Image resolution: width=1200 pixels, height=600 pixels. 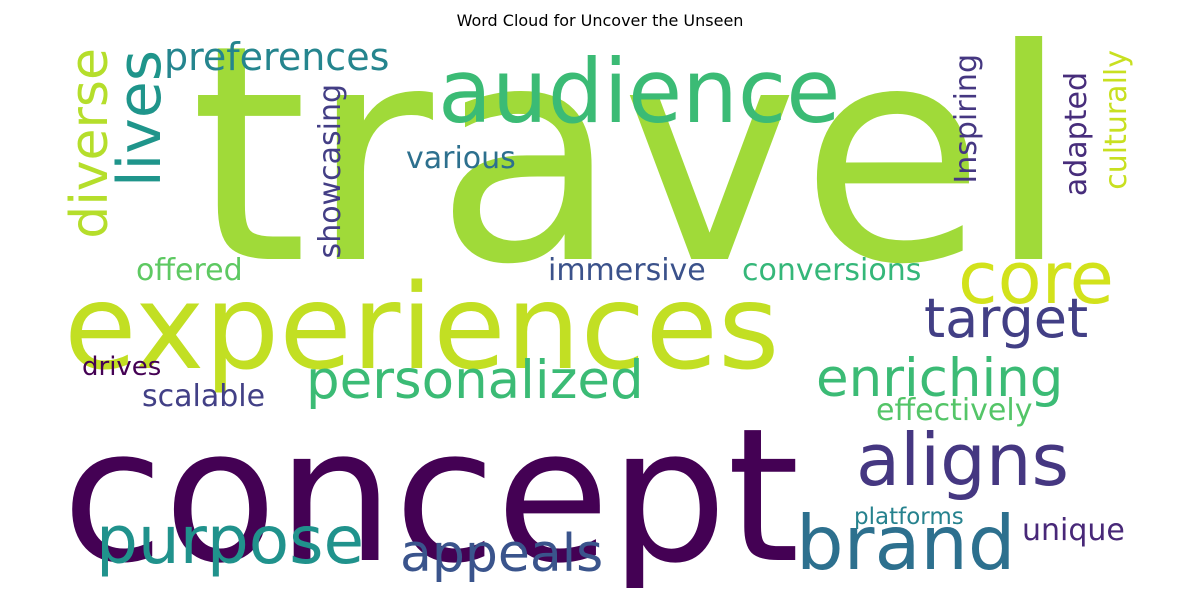 What do you see at coordinates (502, 554) in the screenshot?
I see `word-appeals: appeals` at bounding box center [502, 554].